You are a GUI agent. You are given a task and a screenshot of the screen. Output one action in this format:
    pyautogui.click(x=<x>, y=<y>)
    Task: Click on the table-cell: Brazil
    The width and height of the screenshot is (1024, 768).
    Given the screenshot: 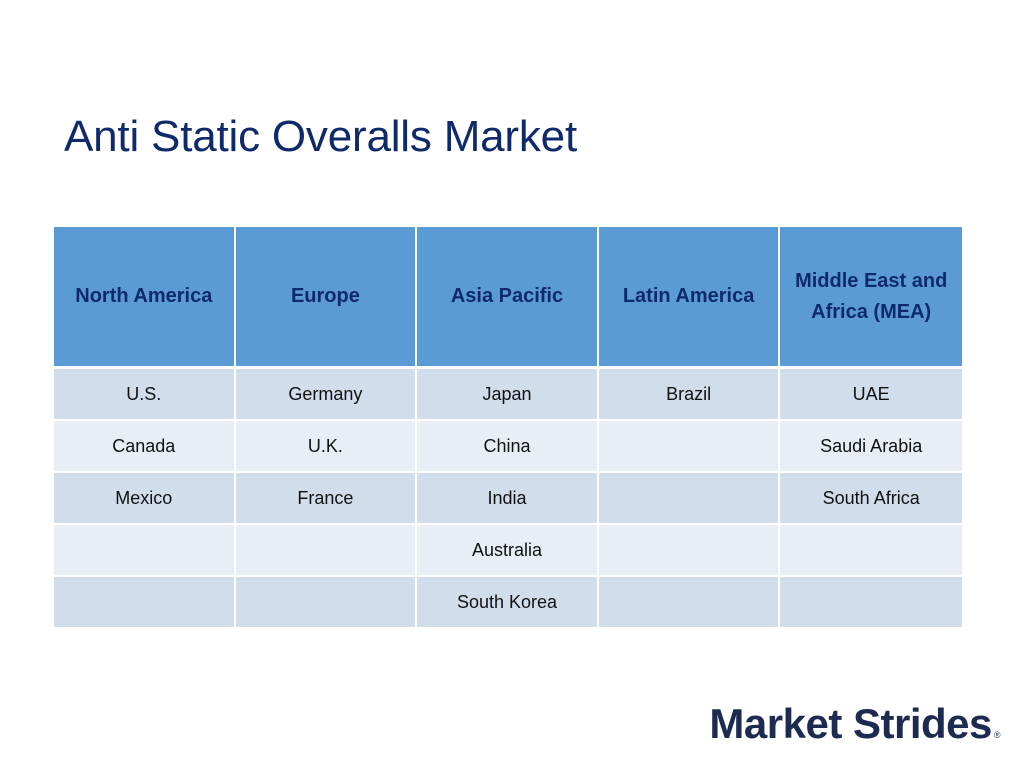 What is the action you would take?
    pyautogui.click(x=689, y=395)
    